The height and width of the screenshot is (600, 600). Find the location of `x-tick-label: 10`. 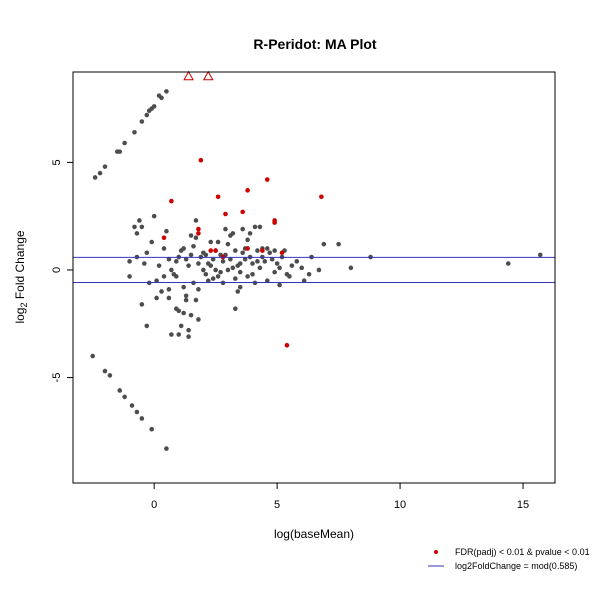

x-tick-label: 10 is located at coordinates (400, 505).